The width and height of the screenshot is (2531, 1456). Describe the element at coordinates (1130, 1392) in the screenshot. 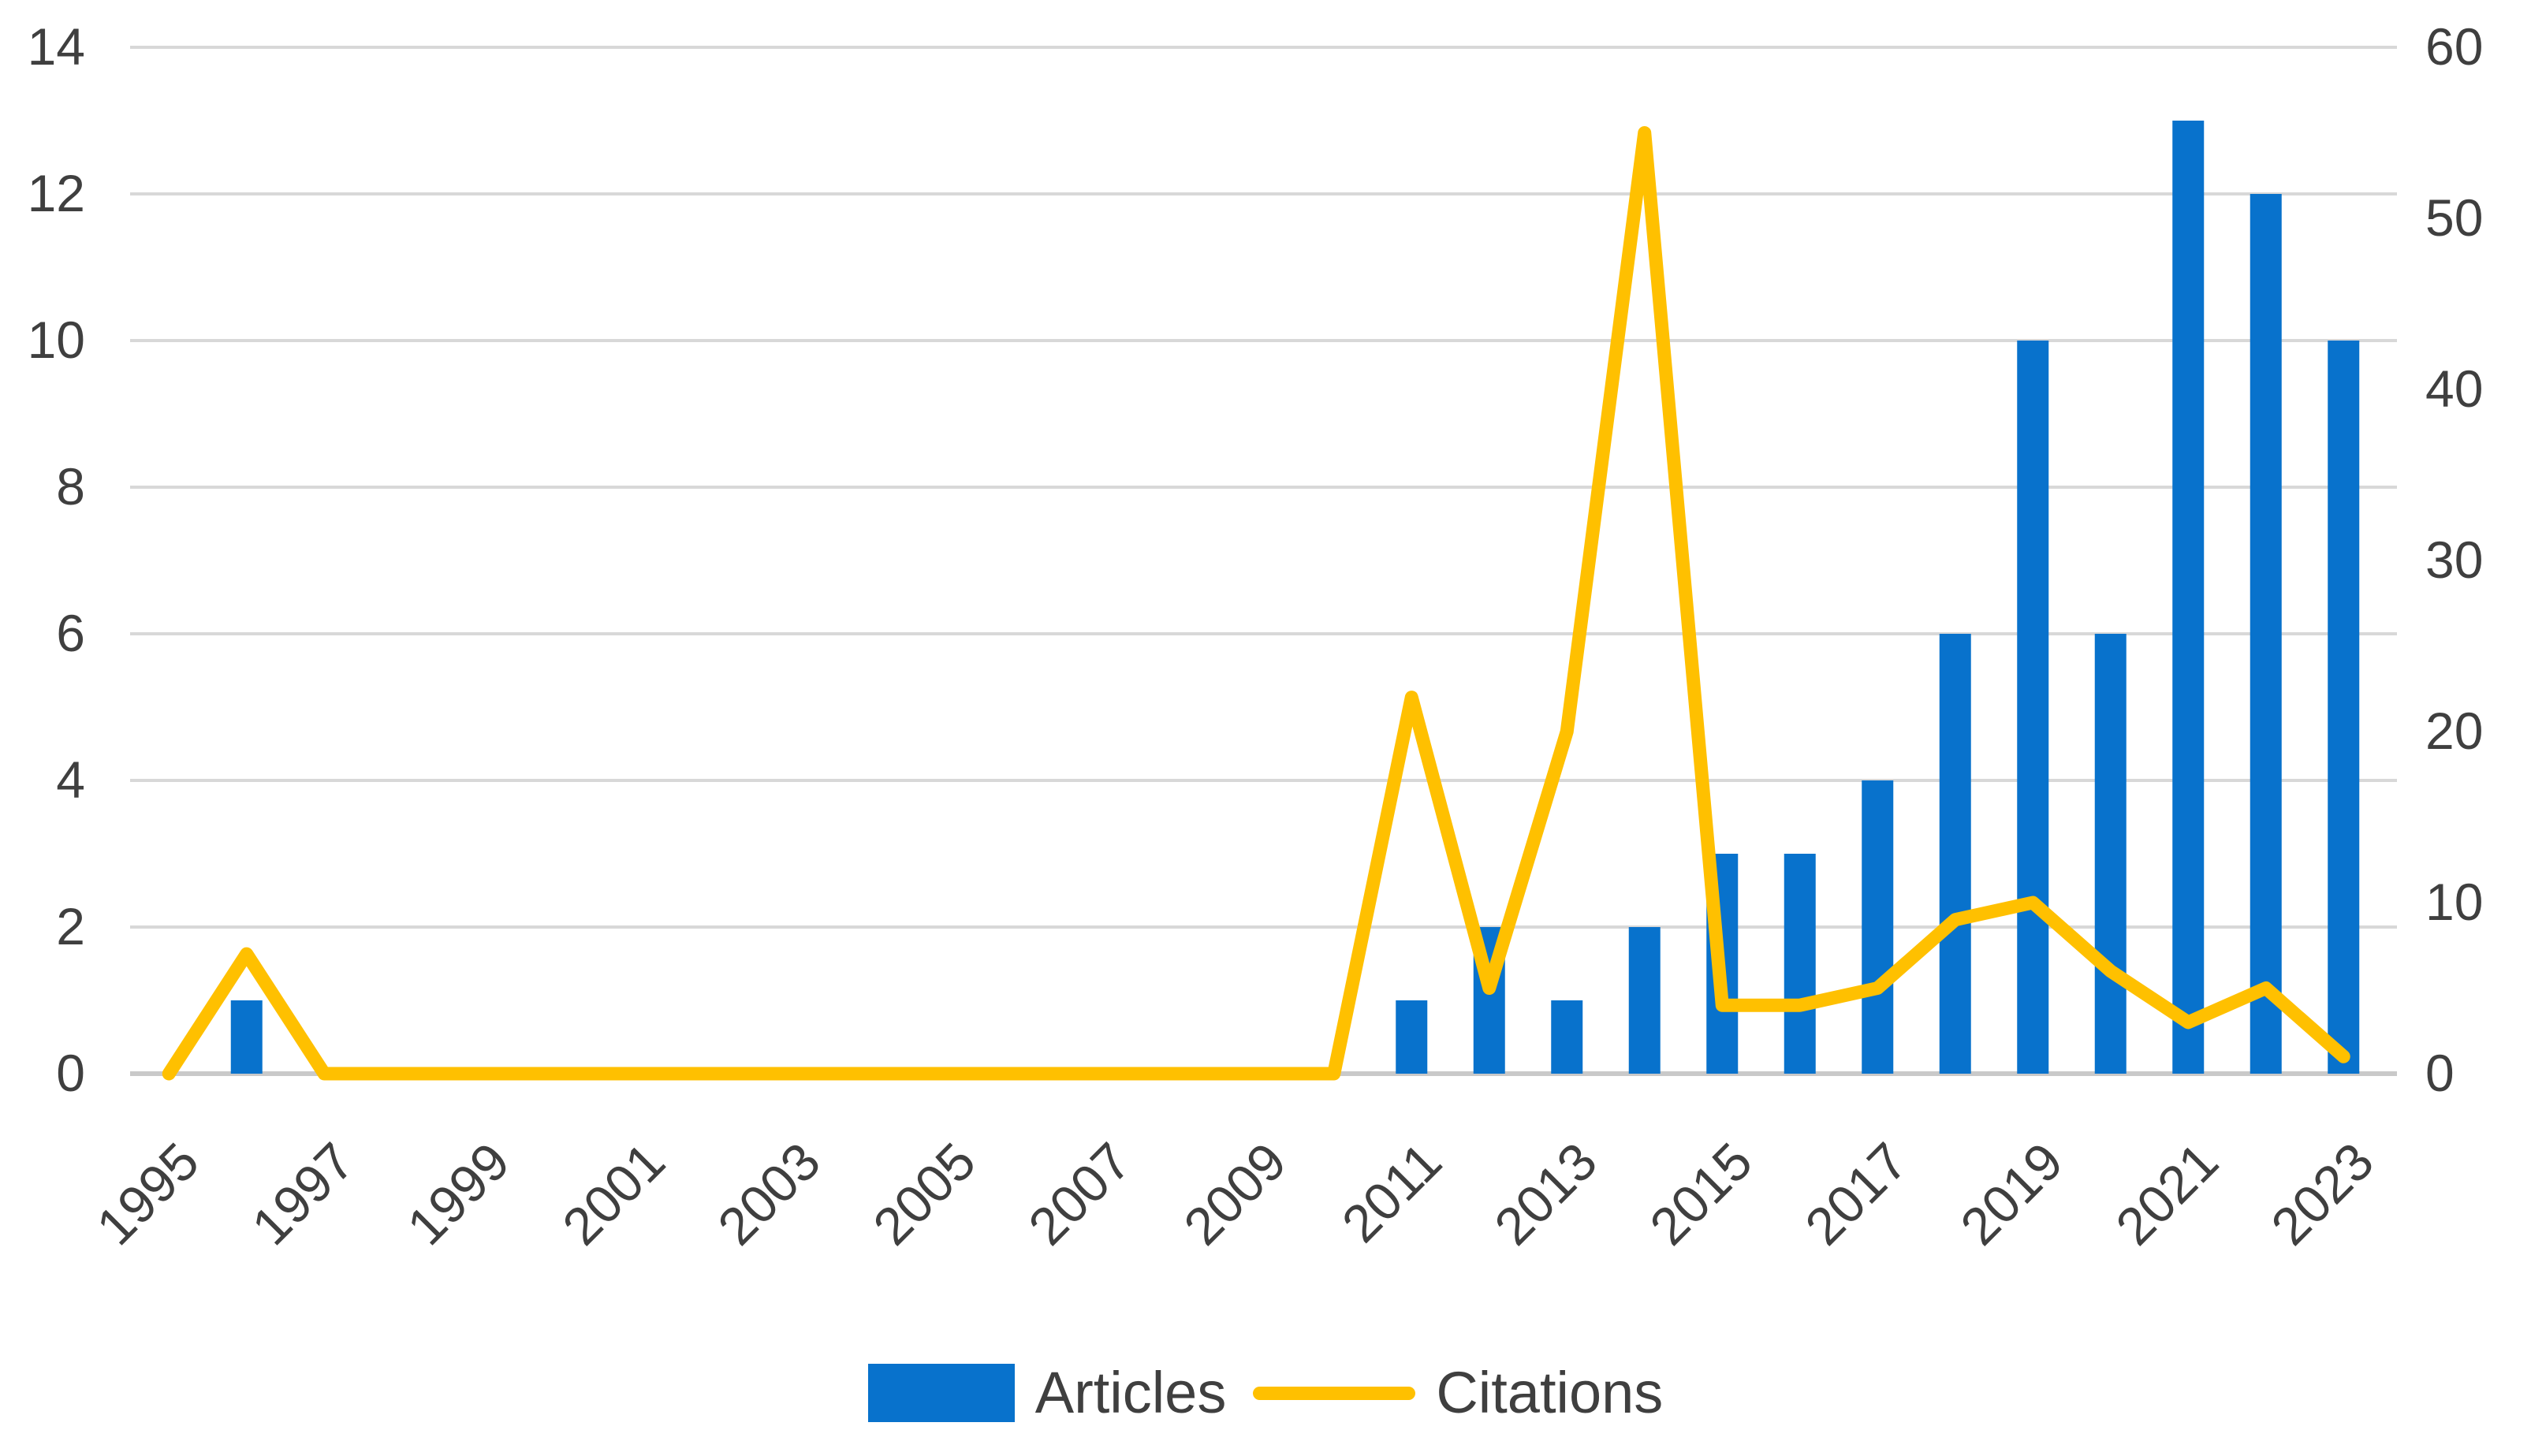

I see `legend-label-articles: Articles` at that location.